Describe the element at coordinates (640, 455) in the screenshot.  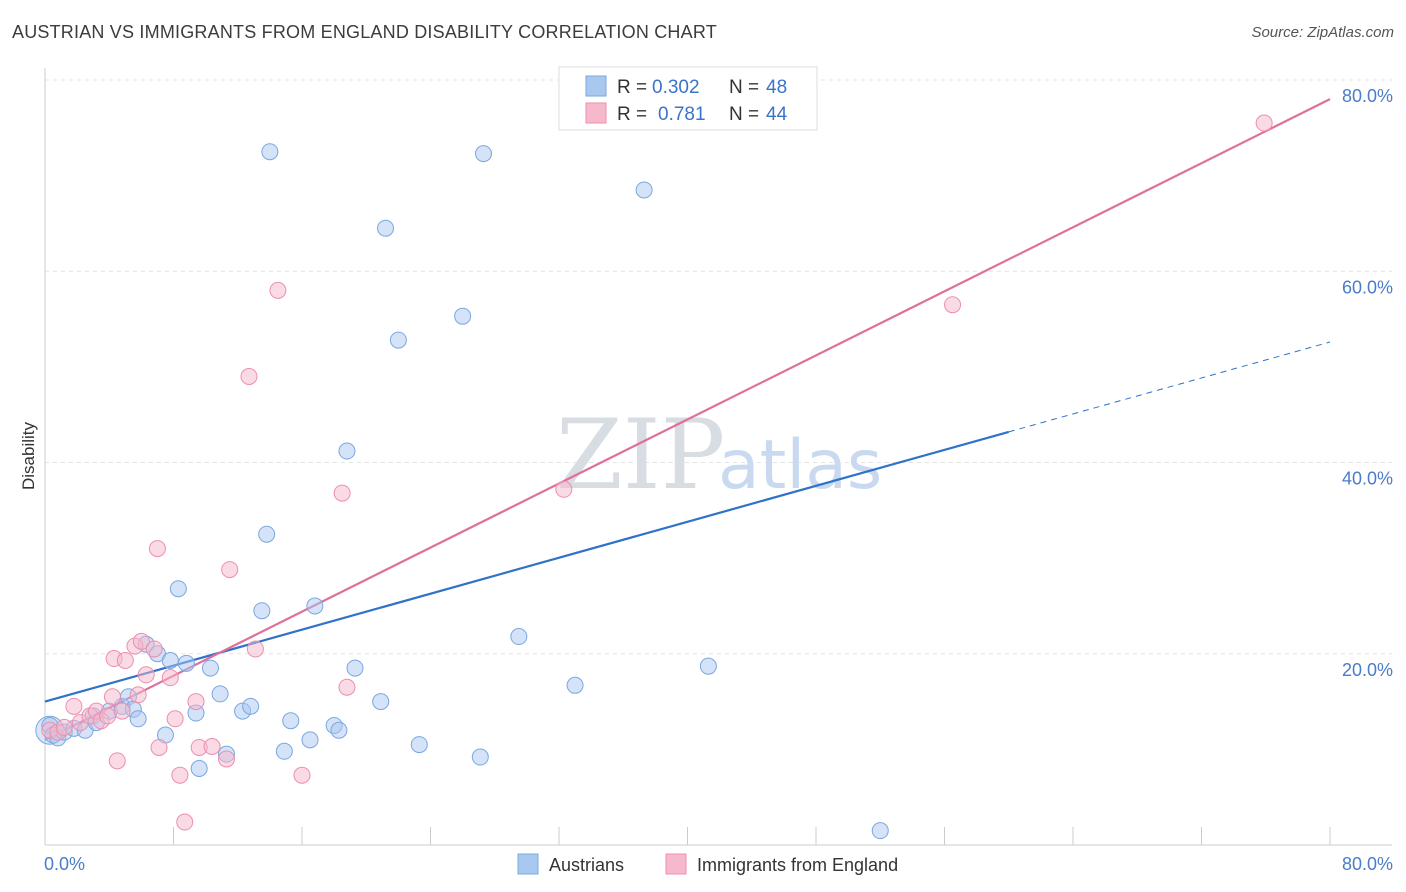
I see `watermark-zip: ZIP` at that location.